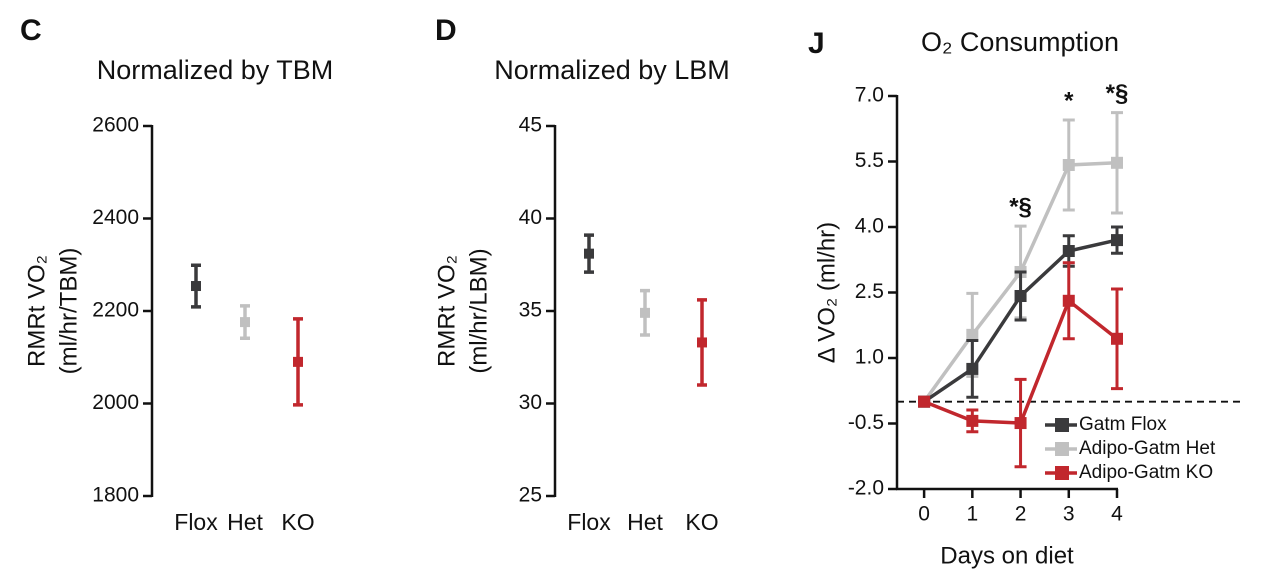 This screenshot has height=582, width=1280. Describe the element at coordinates (869, 95) in the screenshot. I see `y-tick-label: 7.0` at that location.